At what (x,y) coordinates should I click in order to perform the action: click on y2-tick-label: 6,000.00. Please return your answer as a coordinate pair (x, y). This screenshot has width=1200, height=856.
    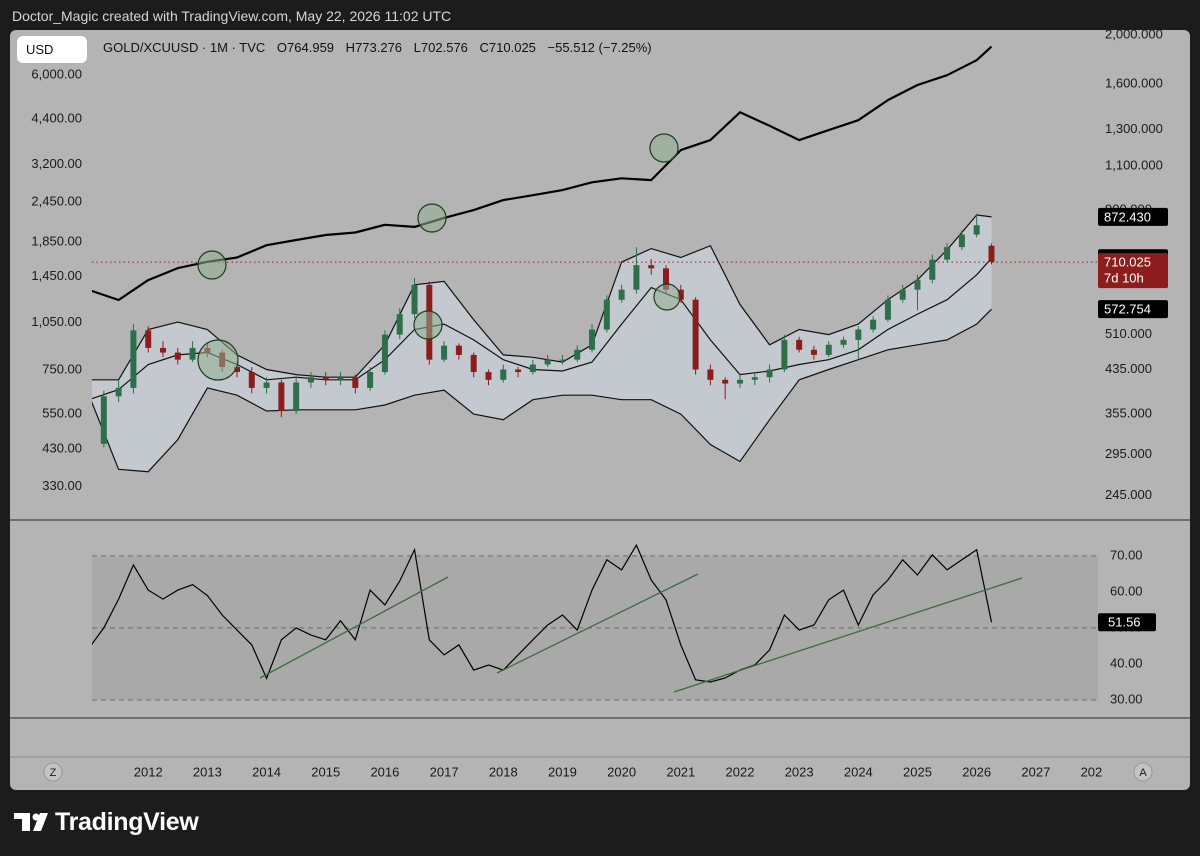
    Looking at the image, I should click on (56, 74).